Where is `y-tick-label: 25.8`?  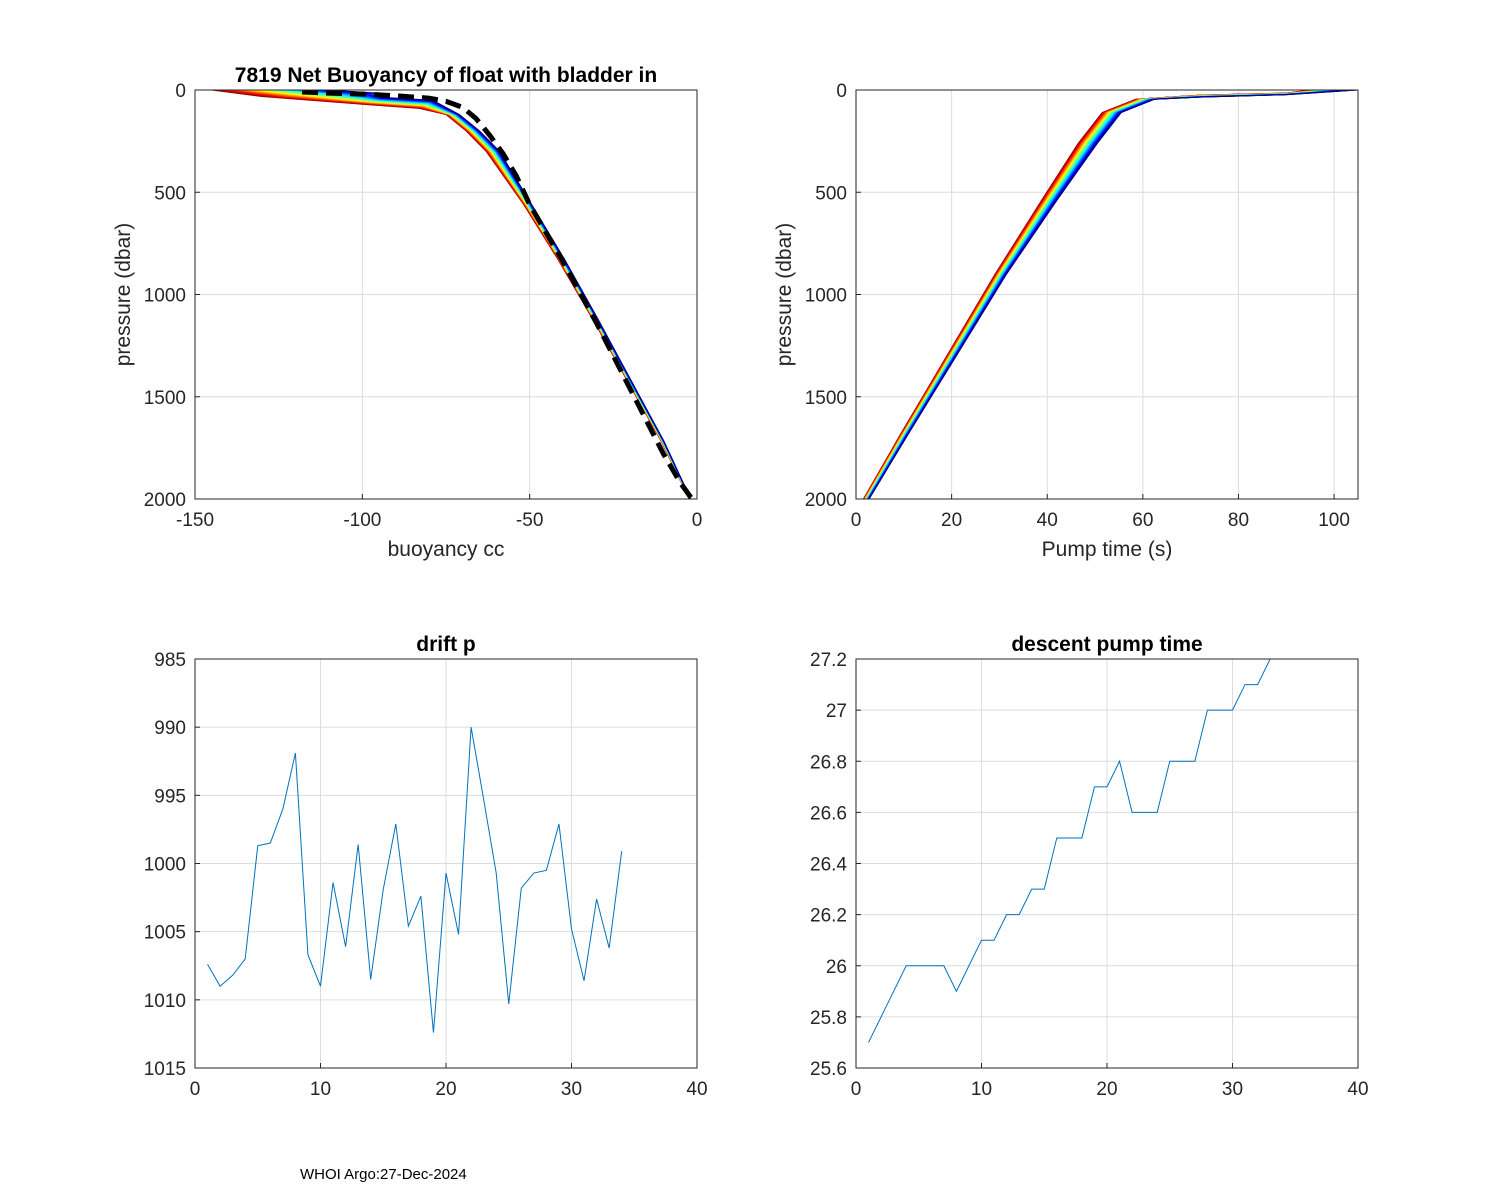
y-tick-label: 25.8 is located at coordinates (828, 1018).